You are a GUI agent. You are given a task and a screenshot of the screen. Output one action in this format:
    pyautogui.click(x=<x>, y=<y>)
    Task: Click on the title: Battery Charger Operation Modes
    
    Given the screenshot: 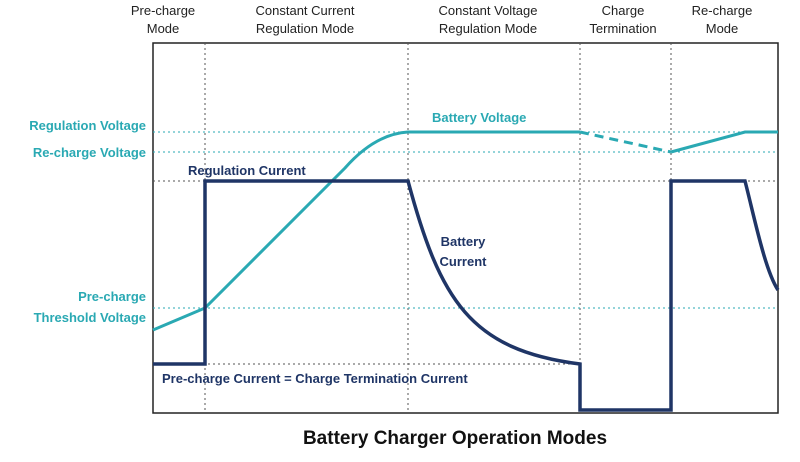 What is the action you would take?
    pyautogui.click(x=455, y=438)
    